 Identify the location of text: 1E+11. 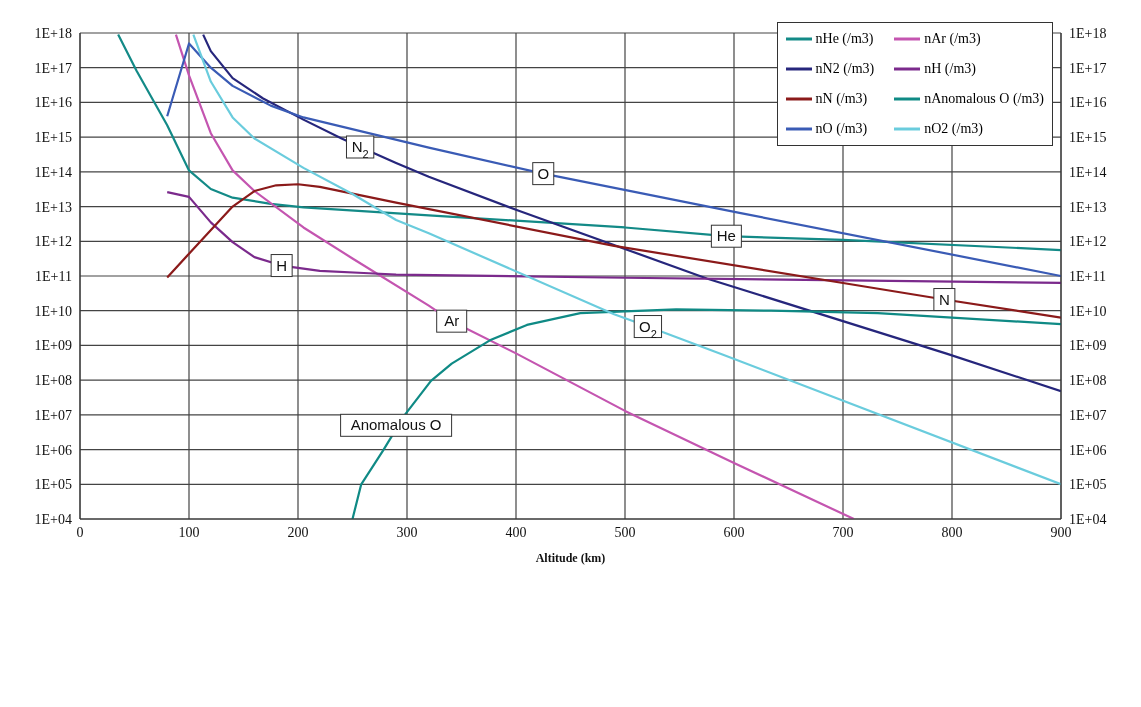
(1087, 276).